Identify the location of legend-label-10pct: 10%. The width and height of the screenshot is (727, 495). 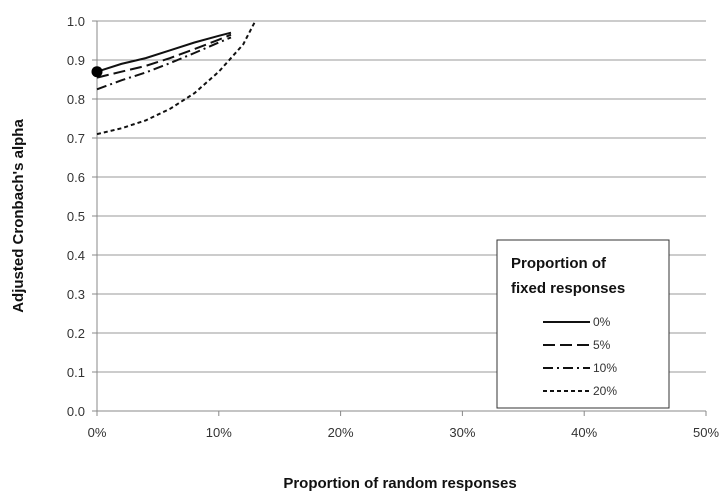
(605, 368).